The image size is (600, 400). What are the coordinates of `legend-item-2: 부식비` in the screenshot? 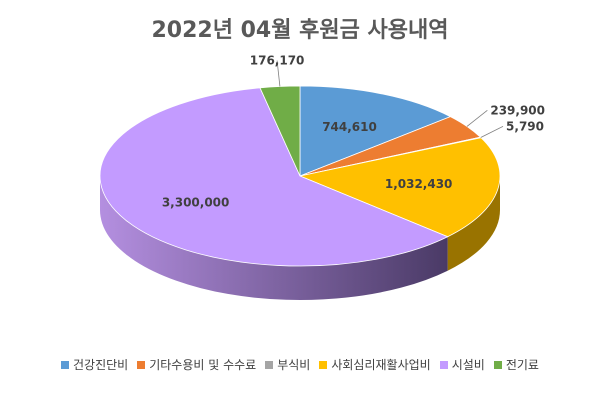 It's located at (287, 364).